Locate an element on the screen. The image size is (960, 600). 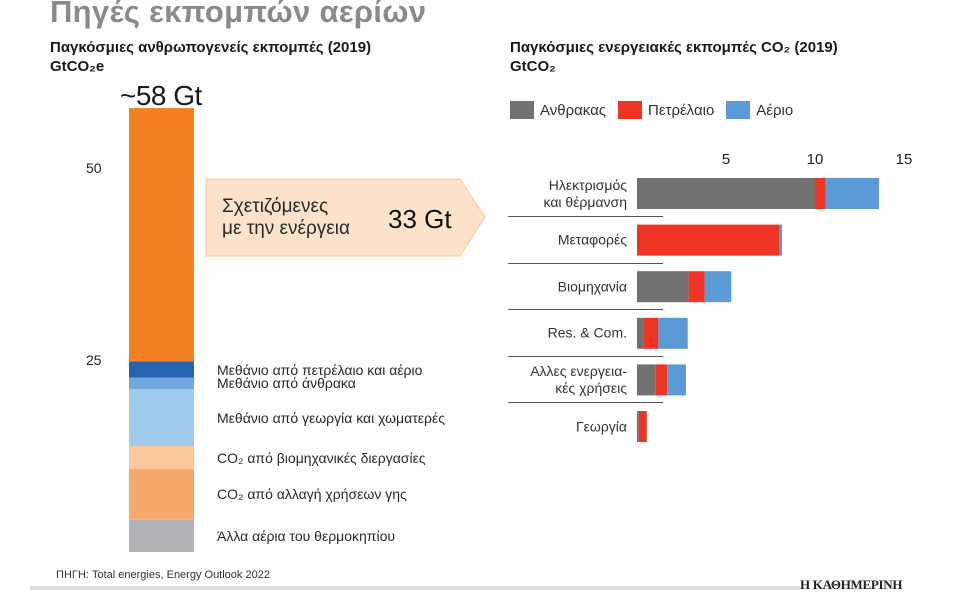
publisher-logo: Η ΚΑΘΗΜΕΡΙΝΗ is located at coordinates (851, 584).